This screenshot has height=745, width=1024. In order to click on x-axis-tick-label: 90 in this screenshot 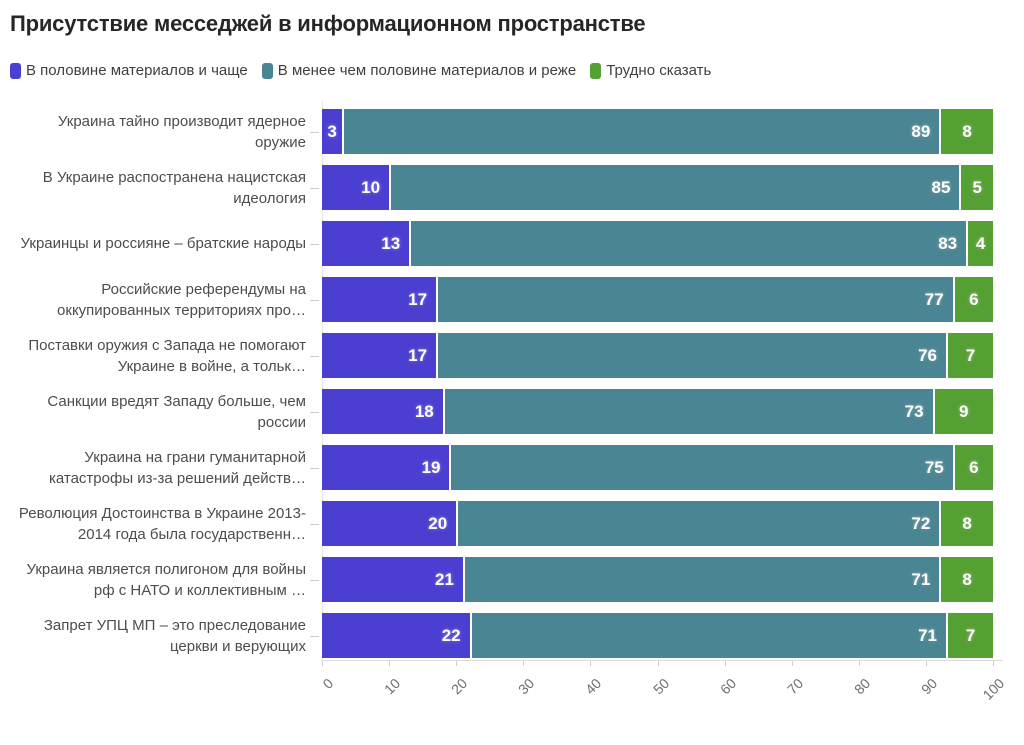, I will do `click(929, 686)`.